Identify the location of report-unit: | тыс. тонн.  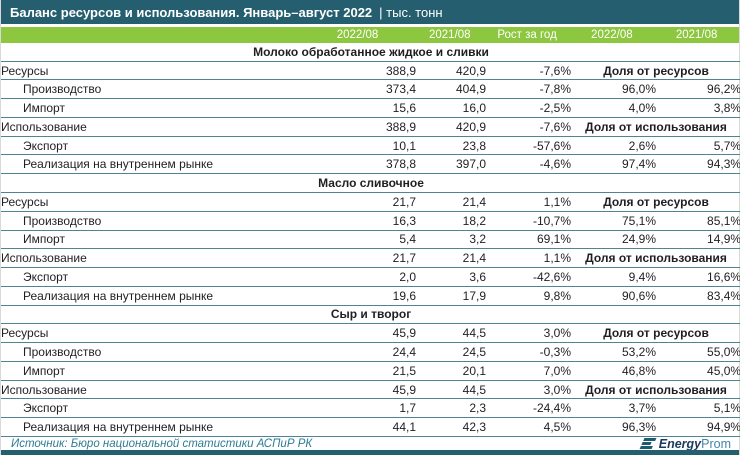
(411, 12).